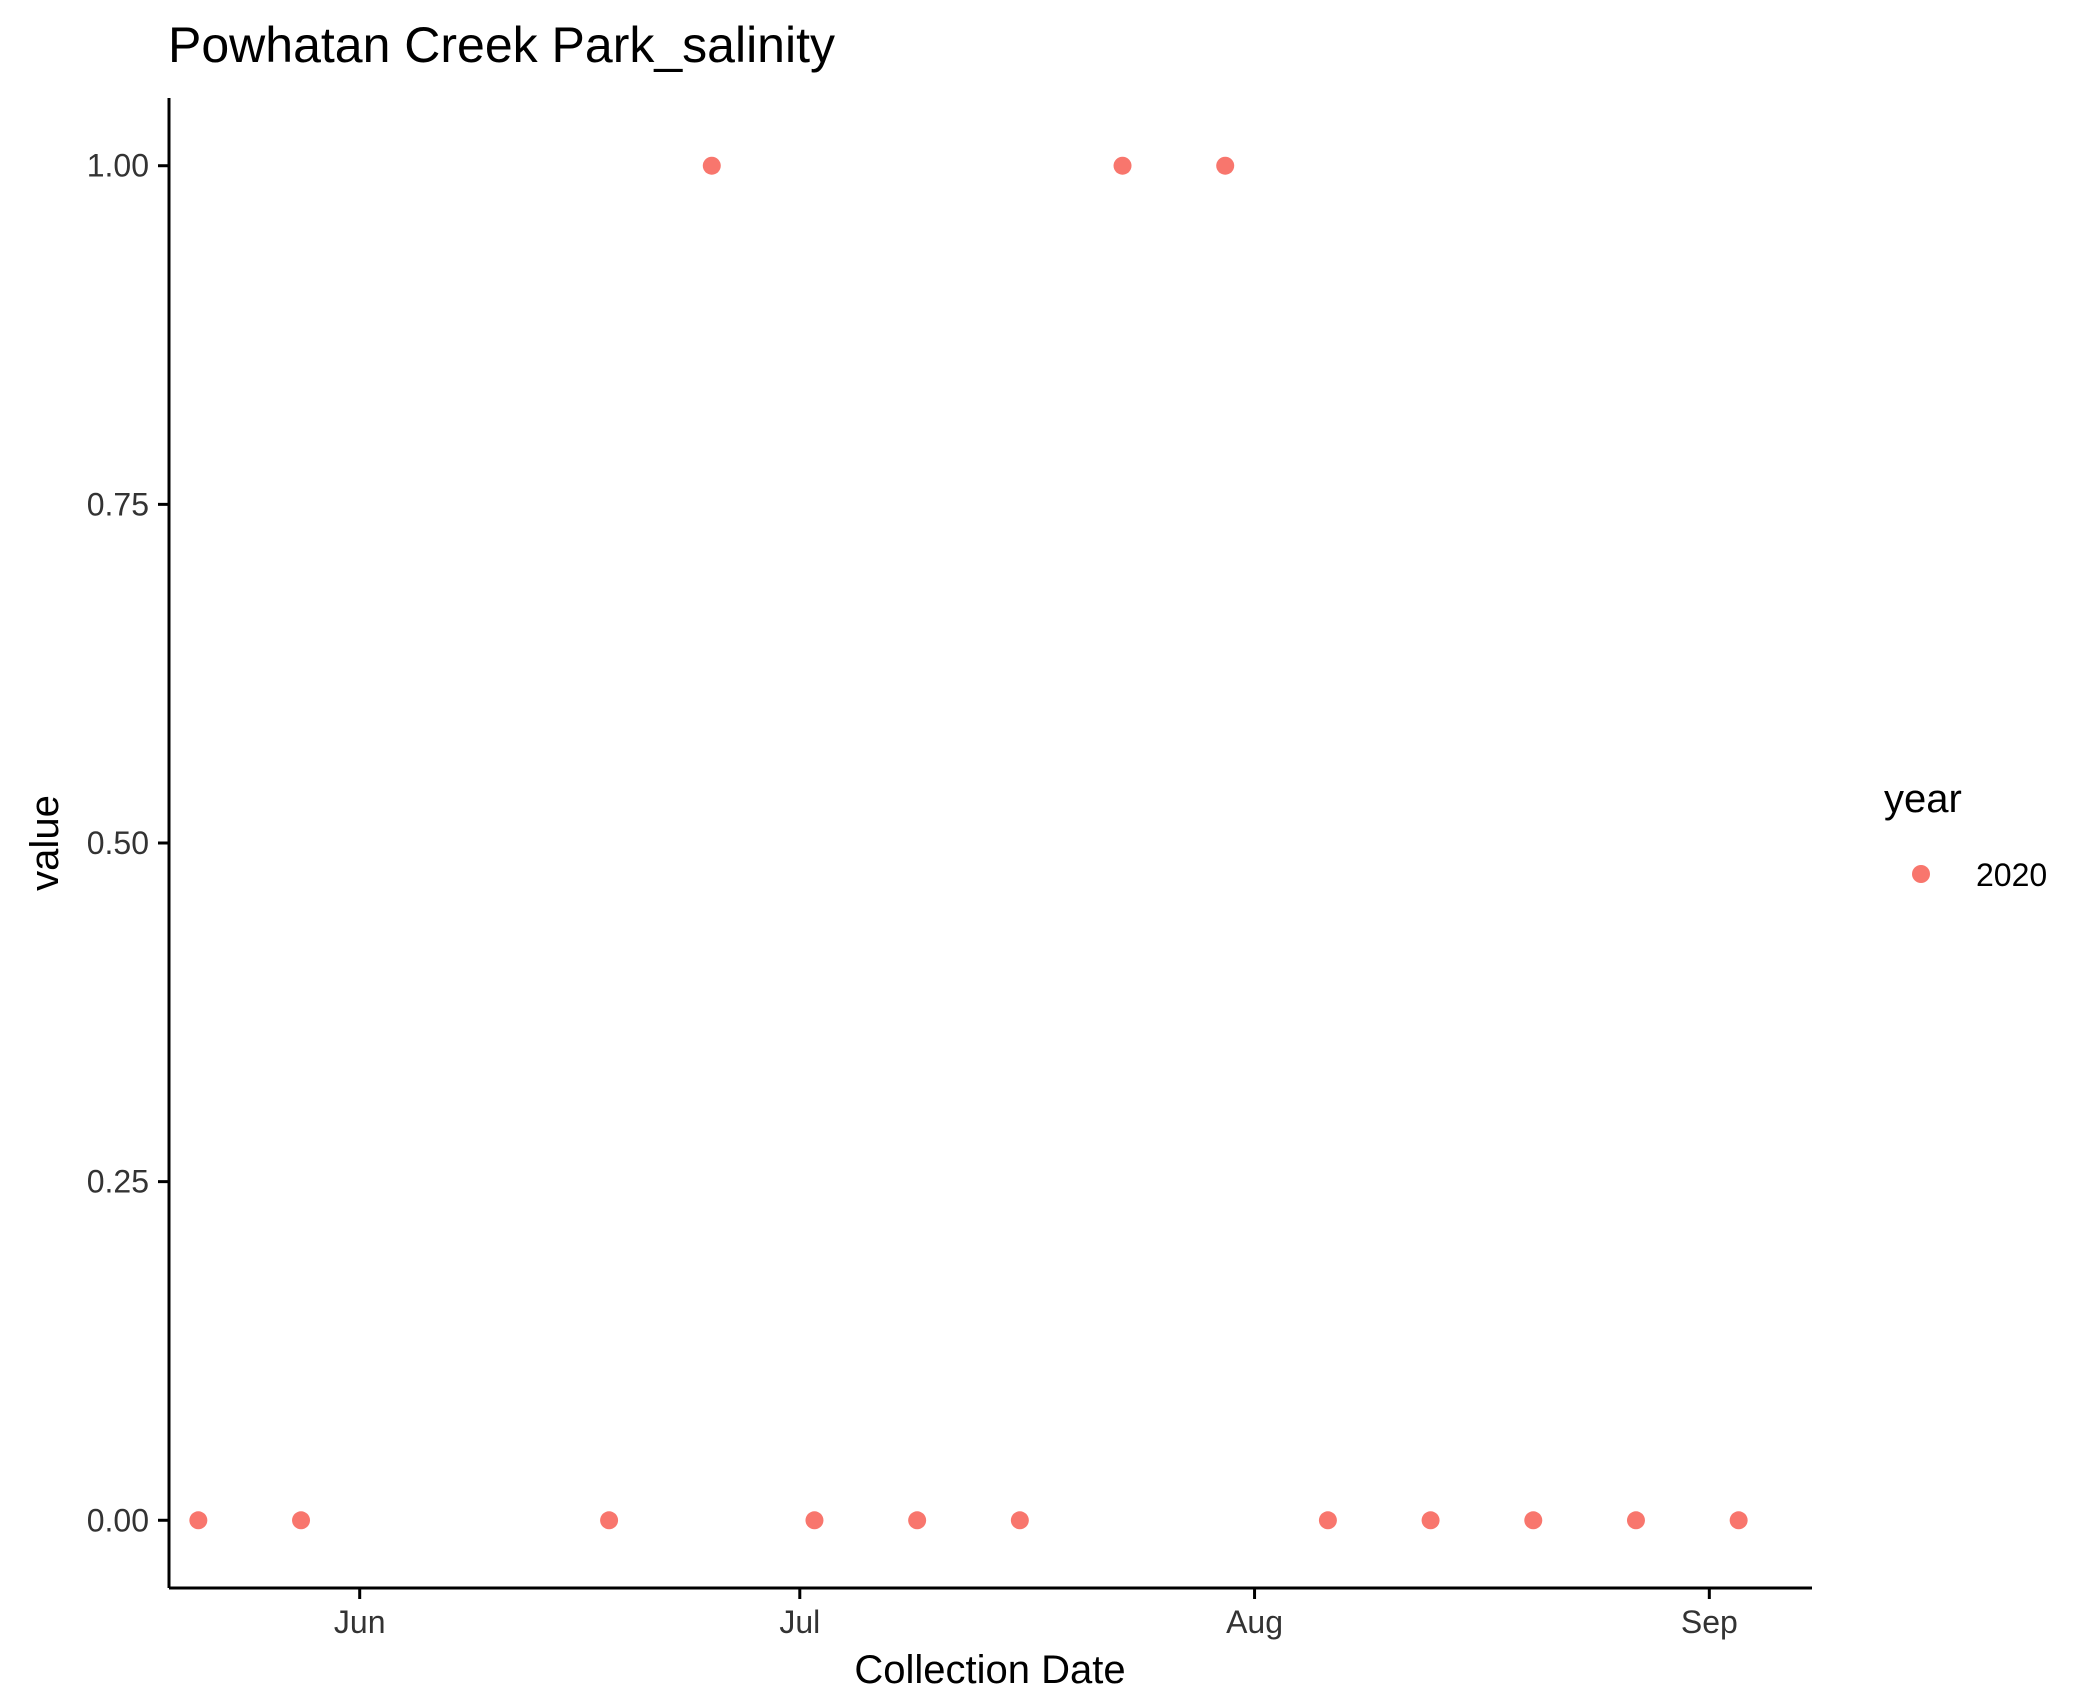 Image resolution: width=2095 pixels, height=1708 pixels. Describe the element at coordinates (118, 166) in the screenshot. I see `y-tick-label: 1.00` at that location.